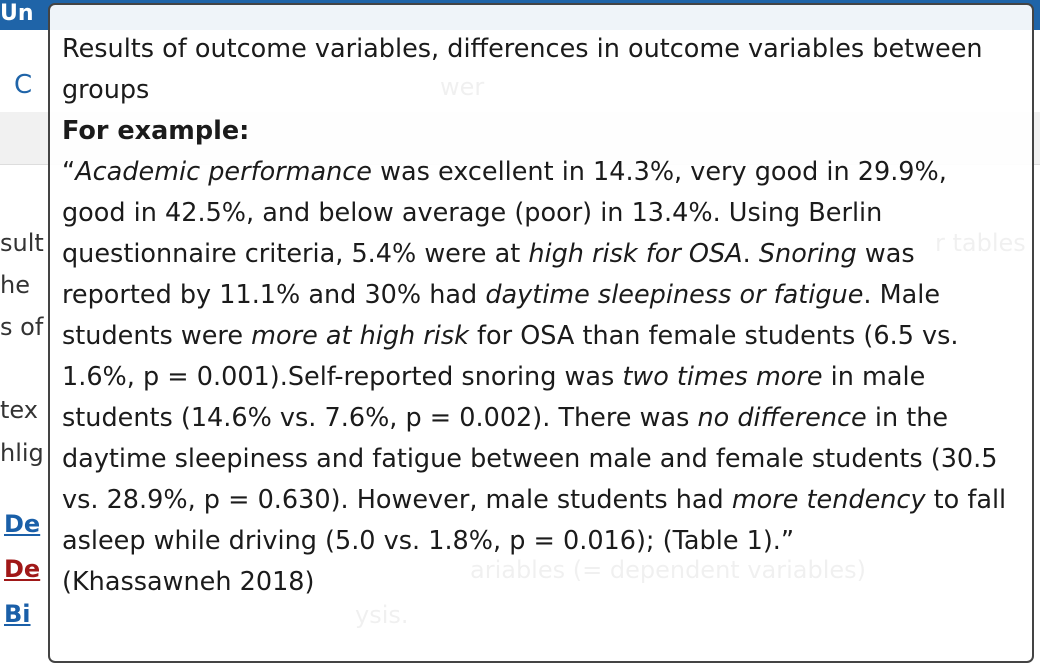  I want to click on link: Bi, so click(17, 614).